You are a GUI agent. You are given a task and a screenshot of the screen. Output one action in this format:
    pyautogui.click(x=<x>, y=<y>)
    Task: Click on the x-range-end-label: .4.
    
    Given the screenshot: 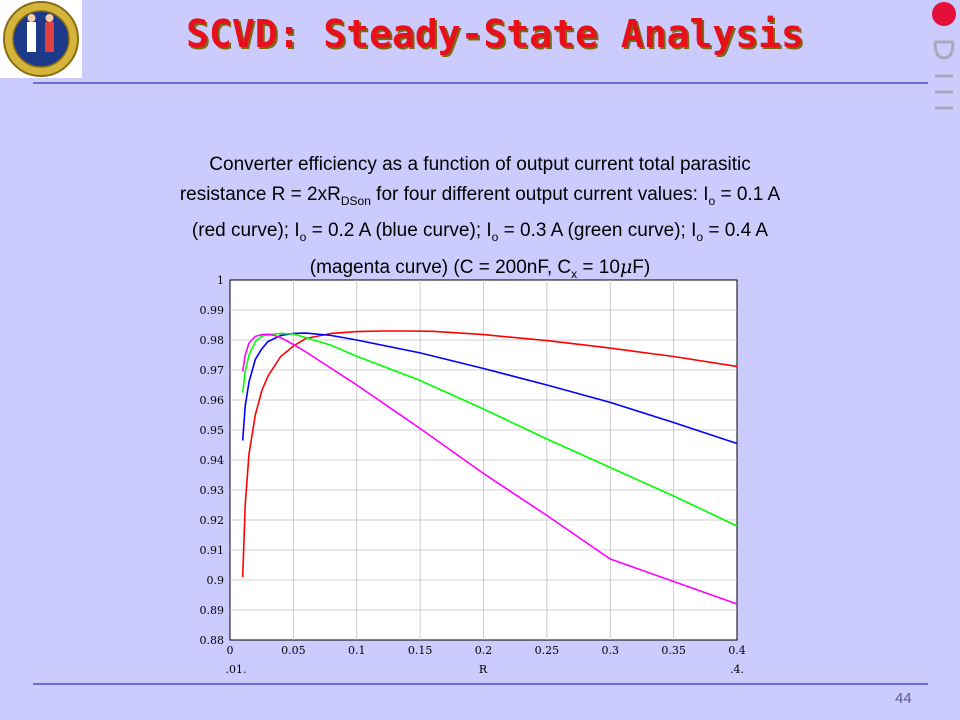 What is the action you would take?
    pyautogui.click(x=737, y=669)
    